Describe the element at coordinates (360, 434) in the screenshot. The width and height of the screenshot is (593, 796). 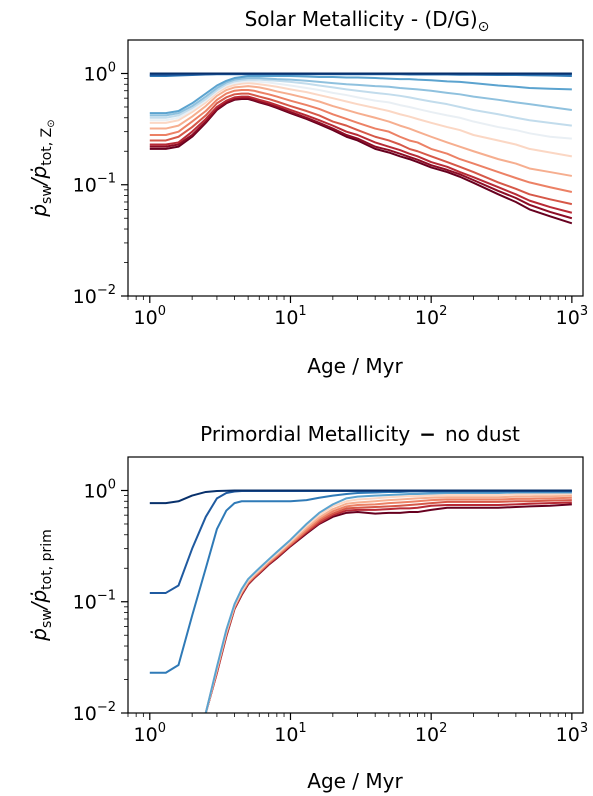
I see `panel-2-title: Primordial Metallicity − no dust` at that location.